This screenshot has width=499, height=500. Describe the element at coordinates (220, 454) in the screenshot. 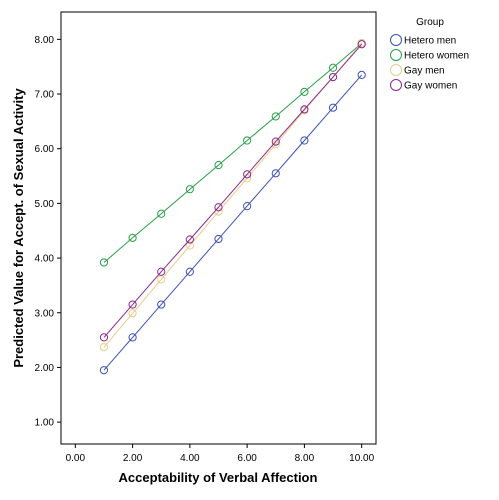

I see `x-axis: 0.00 2.00 4.00 6.00 8.00 10.00` at that location.